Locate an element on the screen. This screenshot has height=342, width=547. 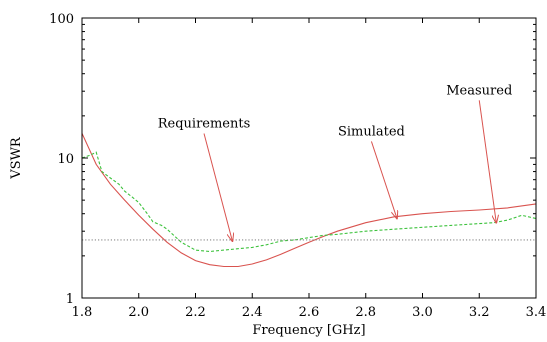
y-axis-label: VSWR is located at coordinates (16, 158).